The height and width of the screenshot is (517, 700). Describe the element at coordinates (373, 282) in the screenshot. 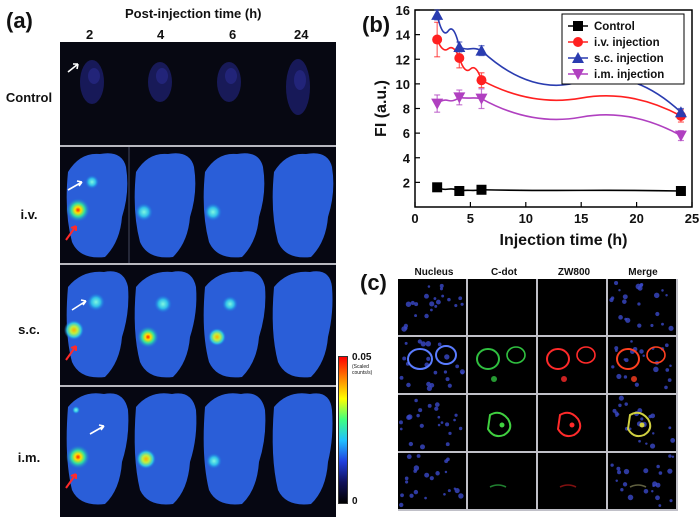

I see `panel-c-label: (c)` at that location.